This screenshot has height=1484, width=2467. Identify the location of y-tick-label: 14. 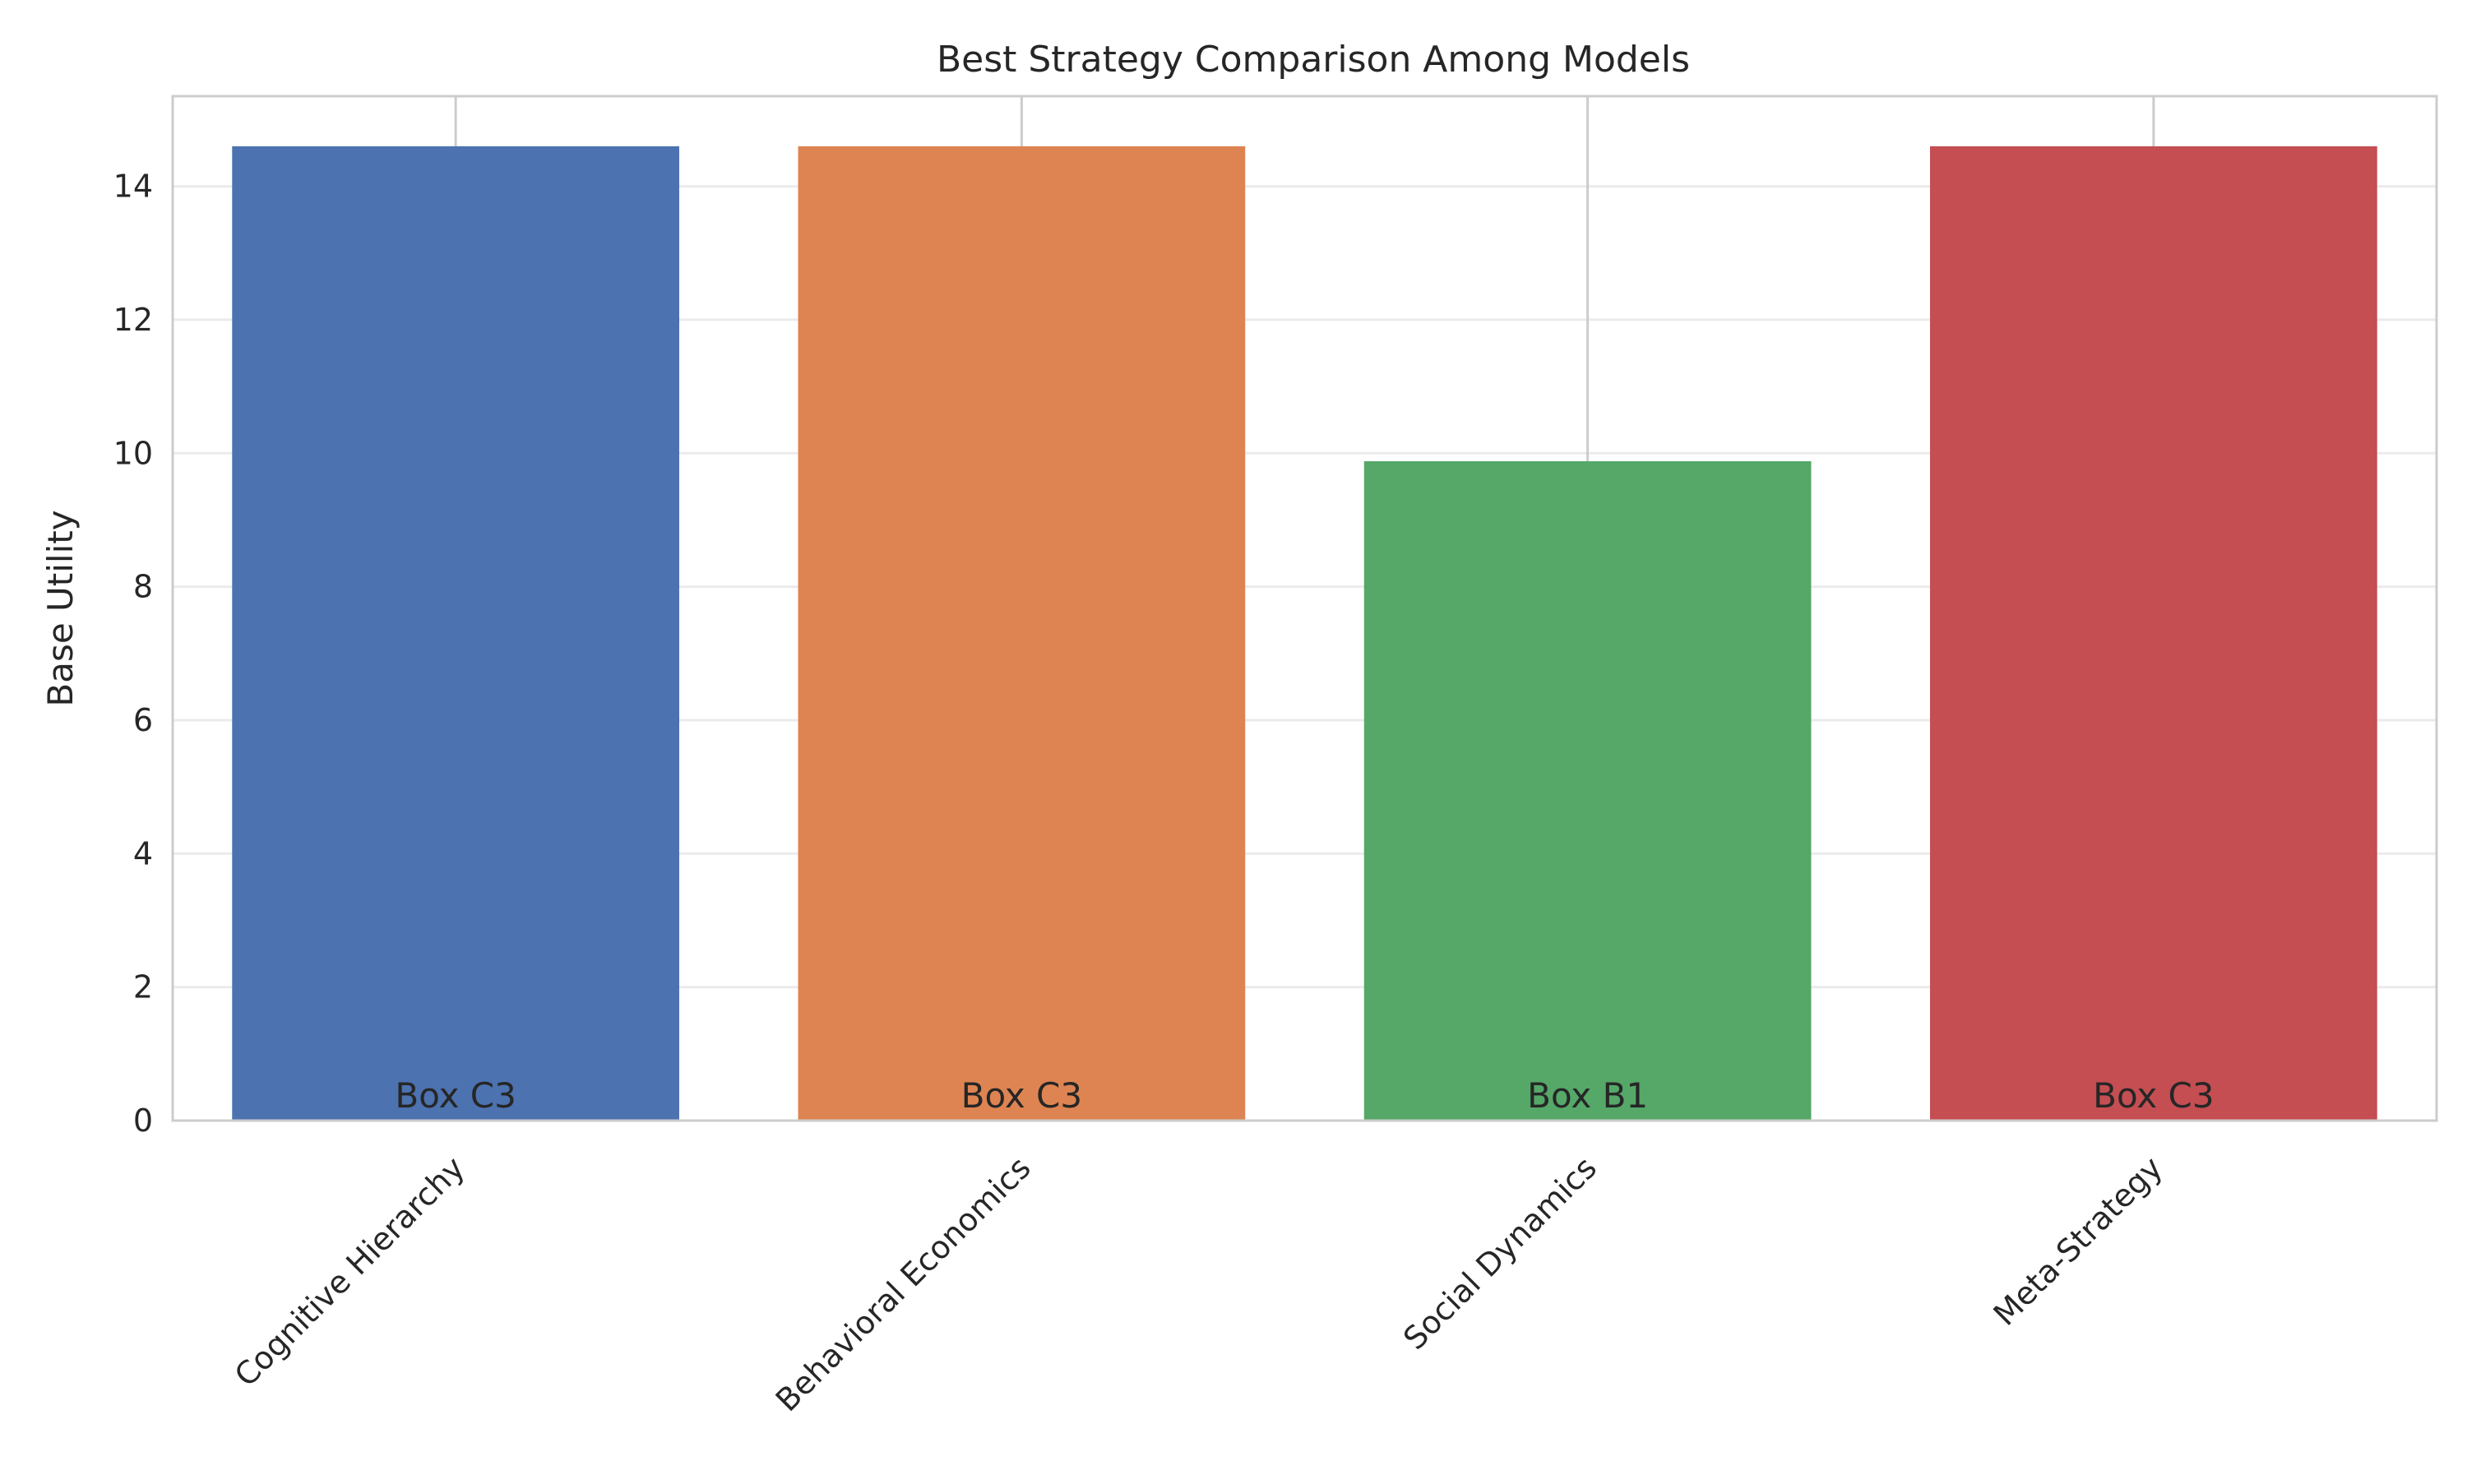
(133, 187).